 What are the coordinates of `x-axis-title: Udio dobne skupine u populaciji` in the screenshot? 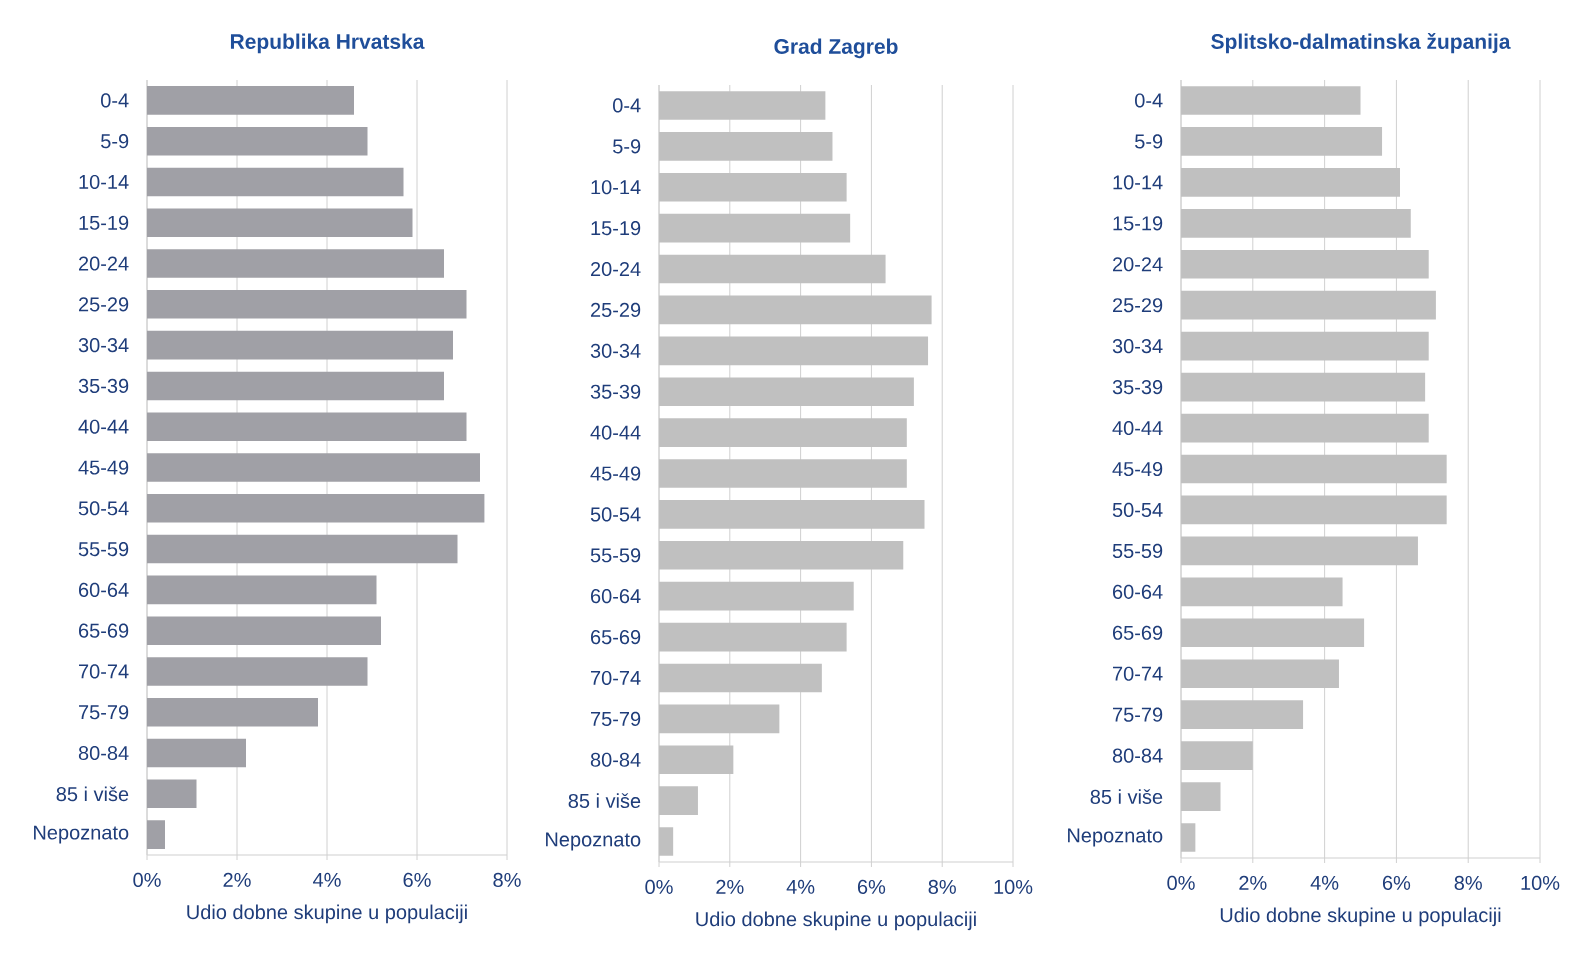 It's located at (327, 914).